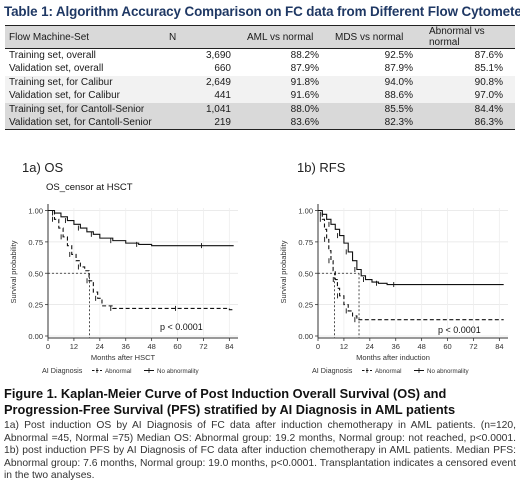 Image resolution: width=520 pixels, height=504 pixels. Describe the element at coordinates (304, 55) in the screenshot. I see `table-cell: 88.2%` at that location.